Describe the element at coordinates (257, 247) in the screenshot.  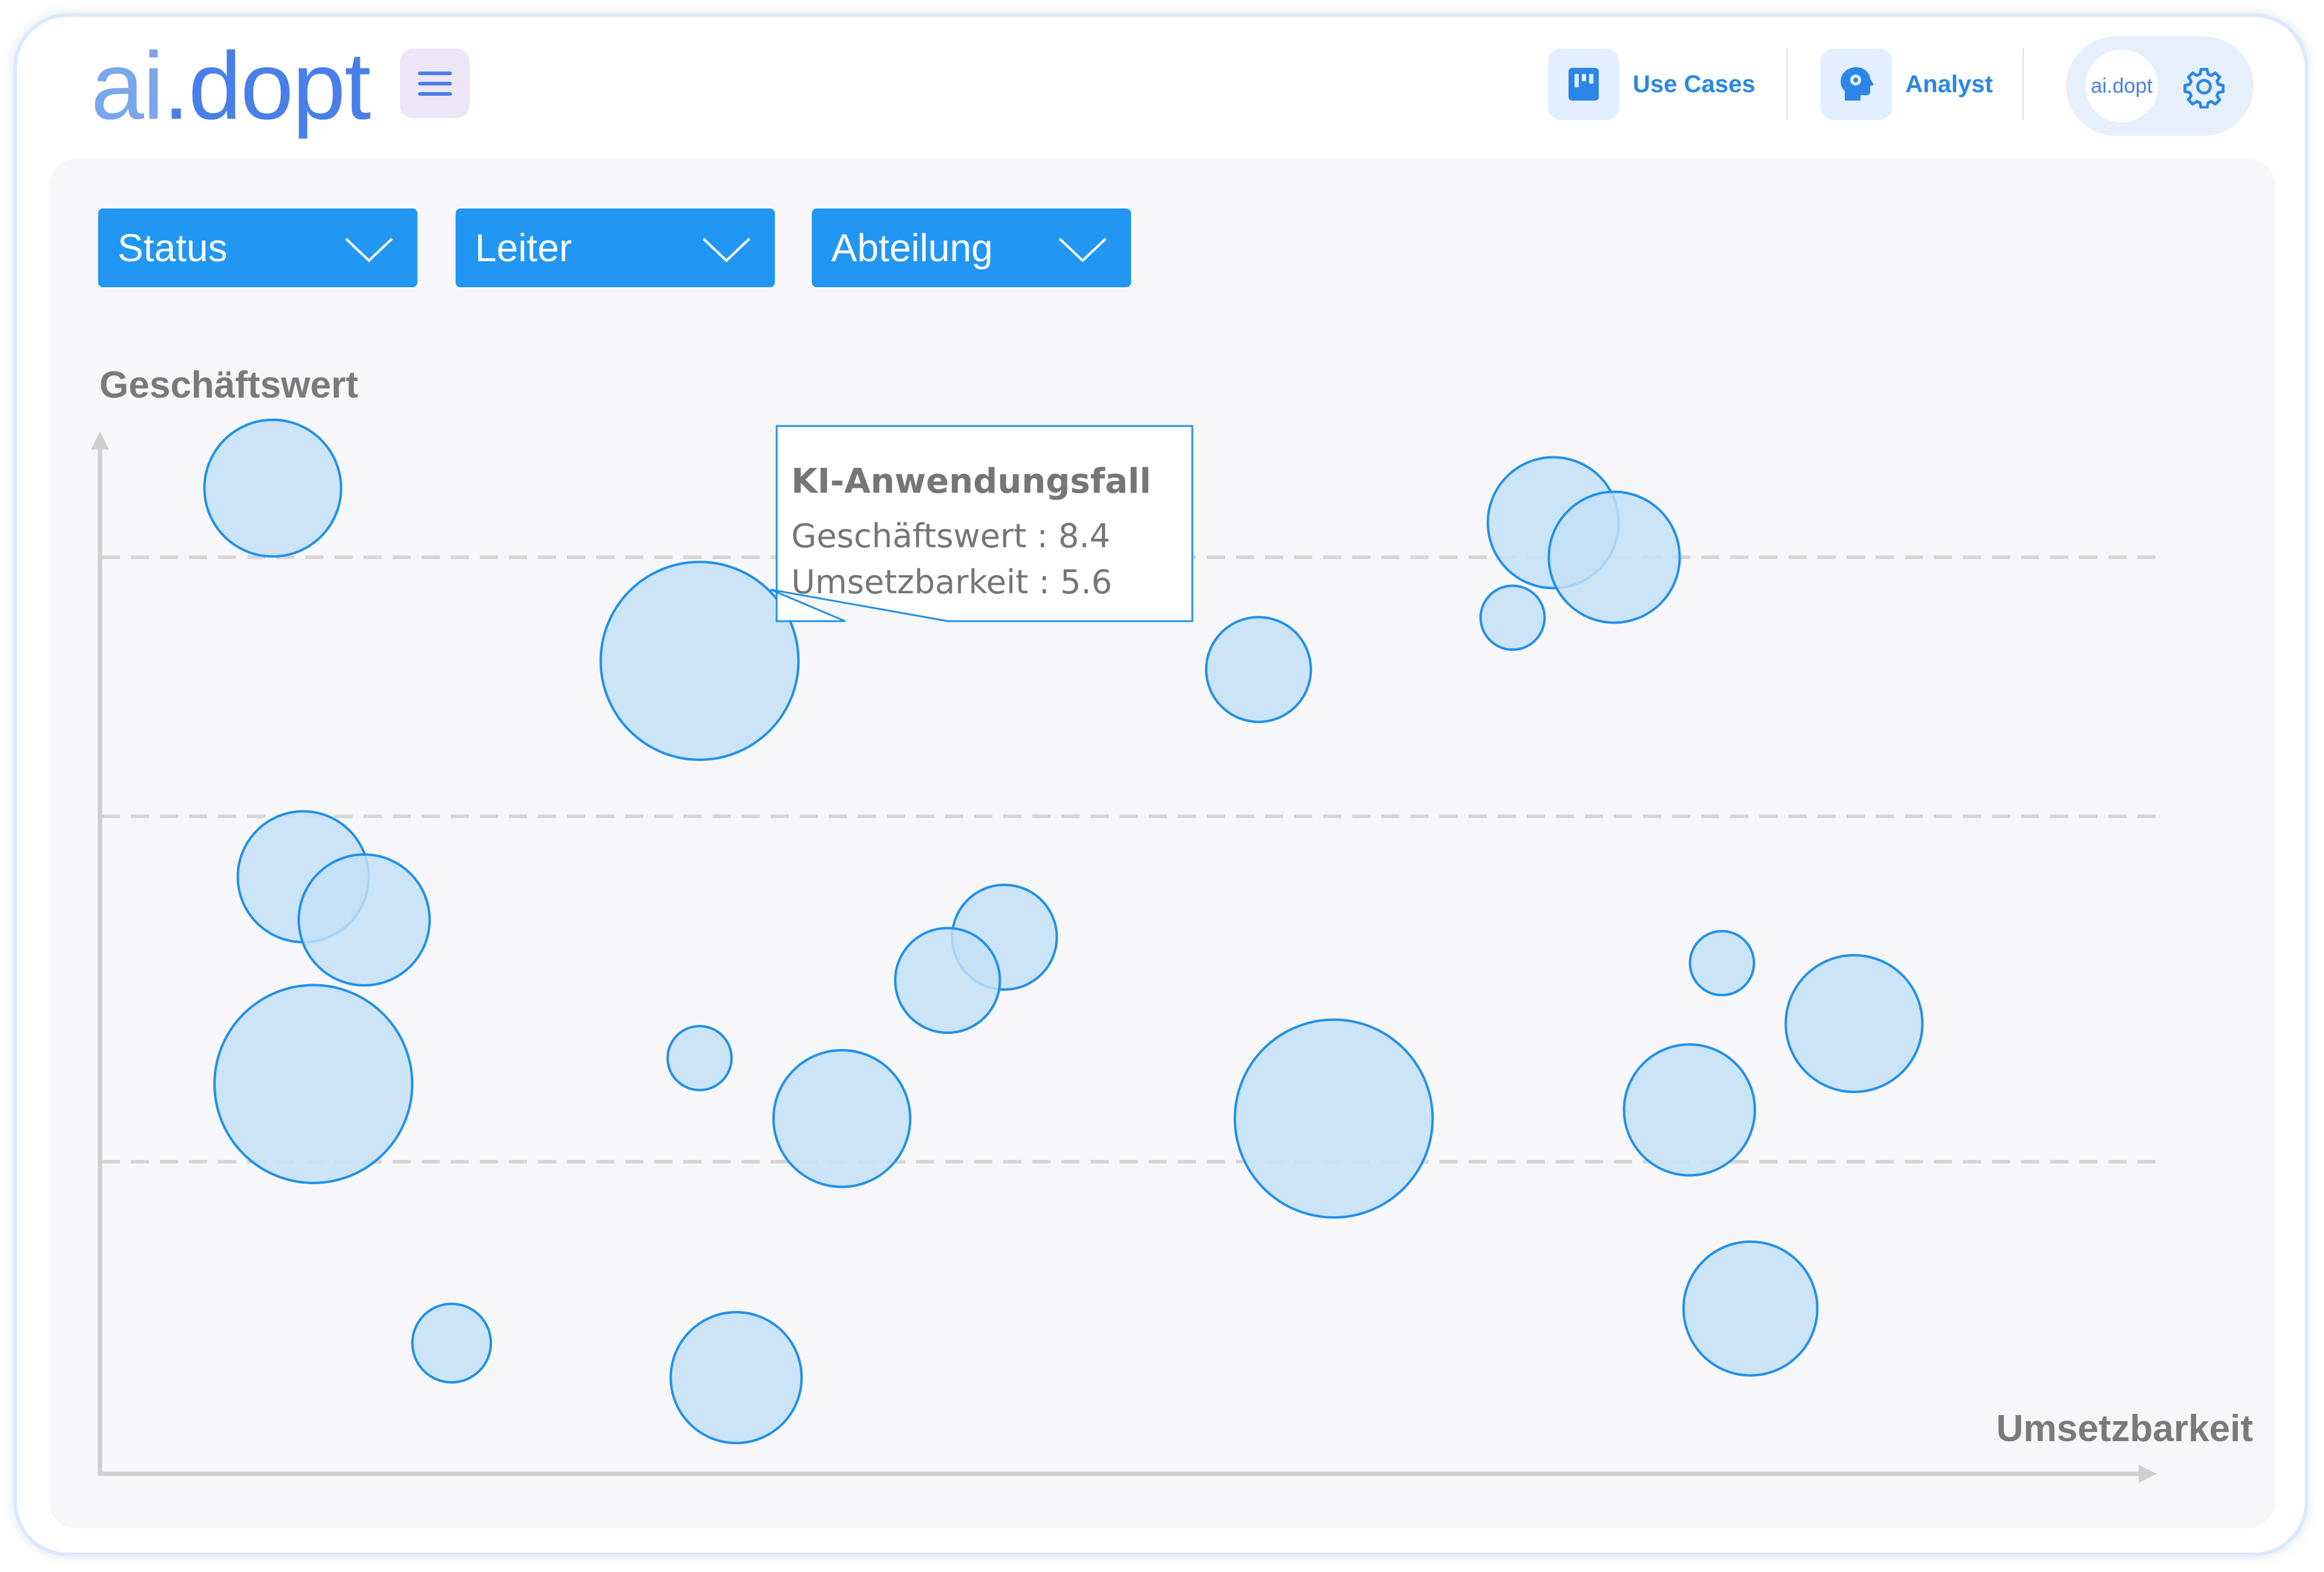
I see `status-filter-dropdown: Status` at that location.